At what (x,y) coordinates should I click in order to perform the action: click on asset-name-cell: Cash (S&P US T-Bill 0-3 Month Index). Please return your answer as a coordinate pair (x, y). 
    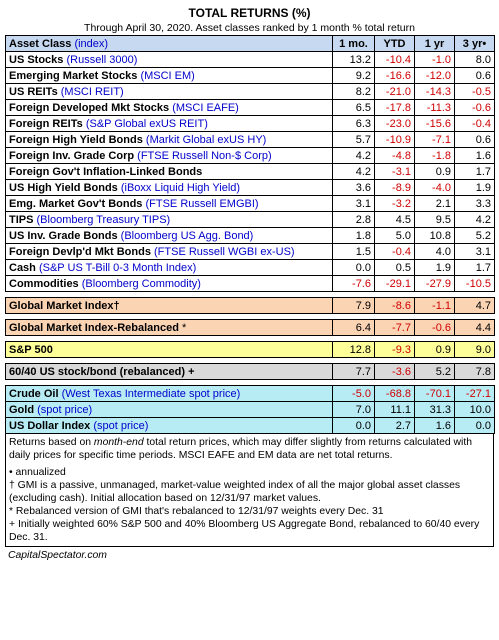
    Looking at the image, I should click on (169, 267).